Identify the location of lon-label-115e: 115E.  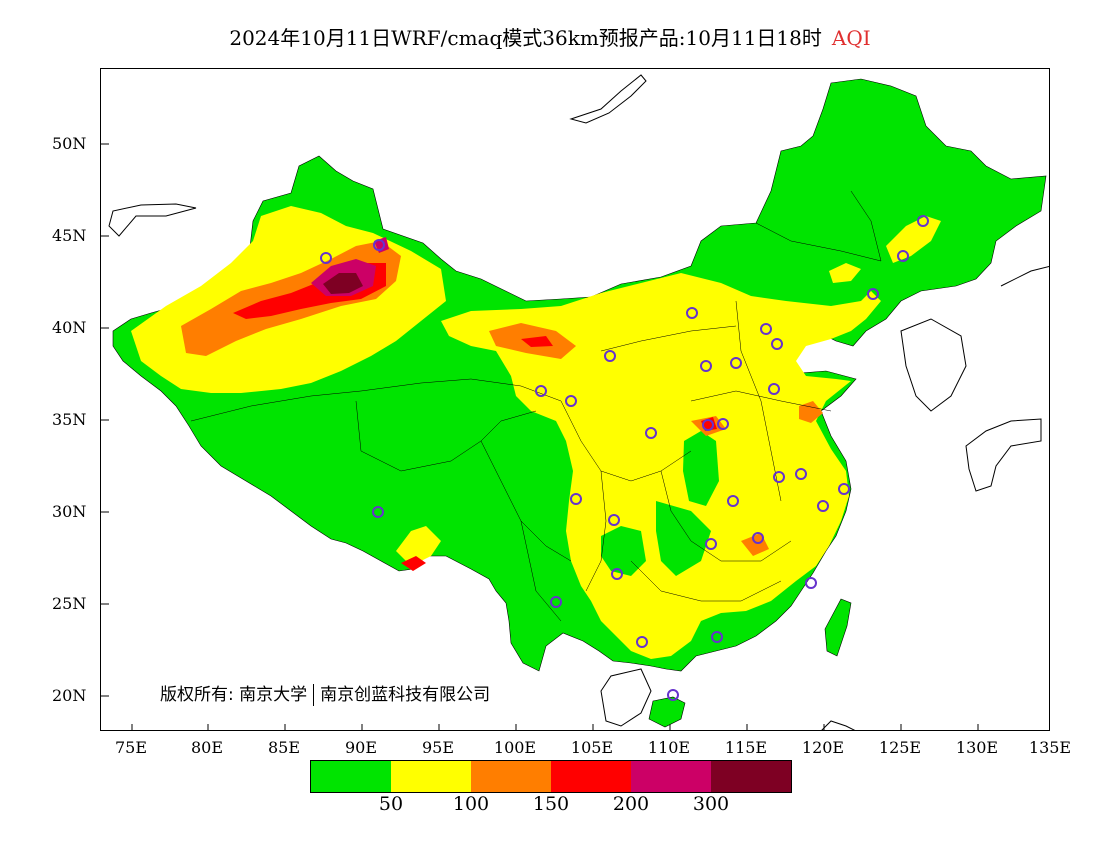
(746, 747).